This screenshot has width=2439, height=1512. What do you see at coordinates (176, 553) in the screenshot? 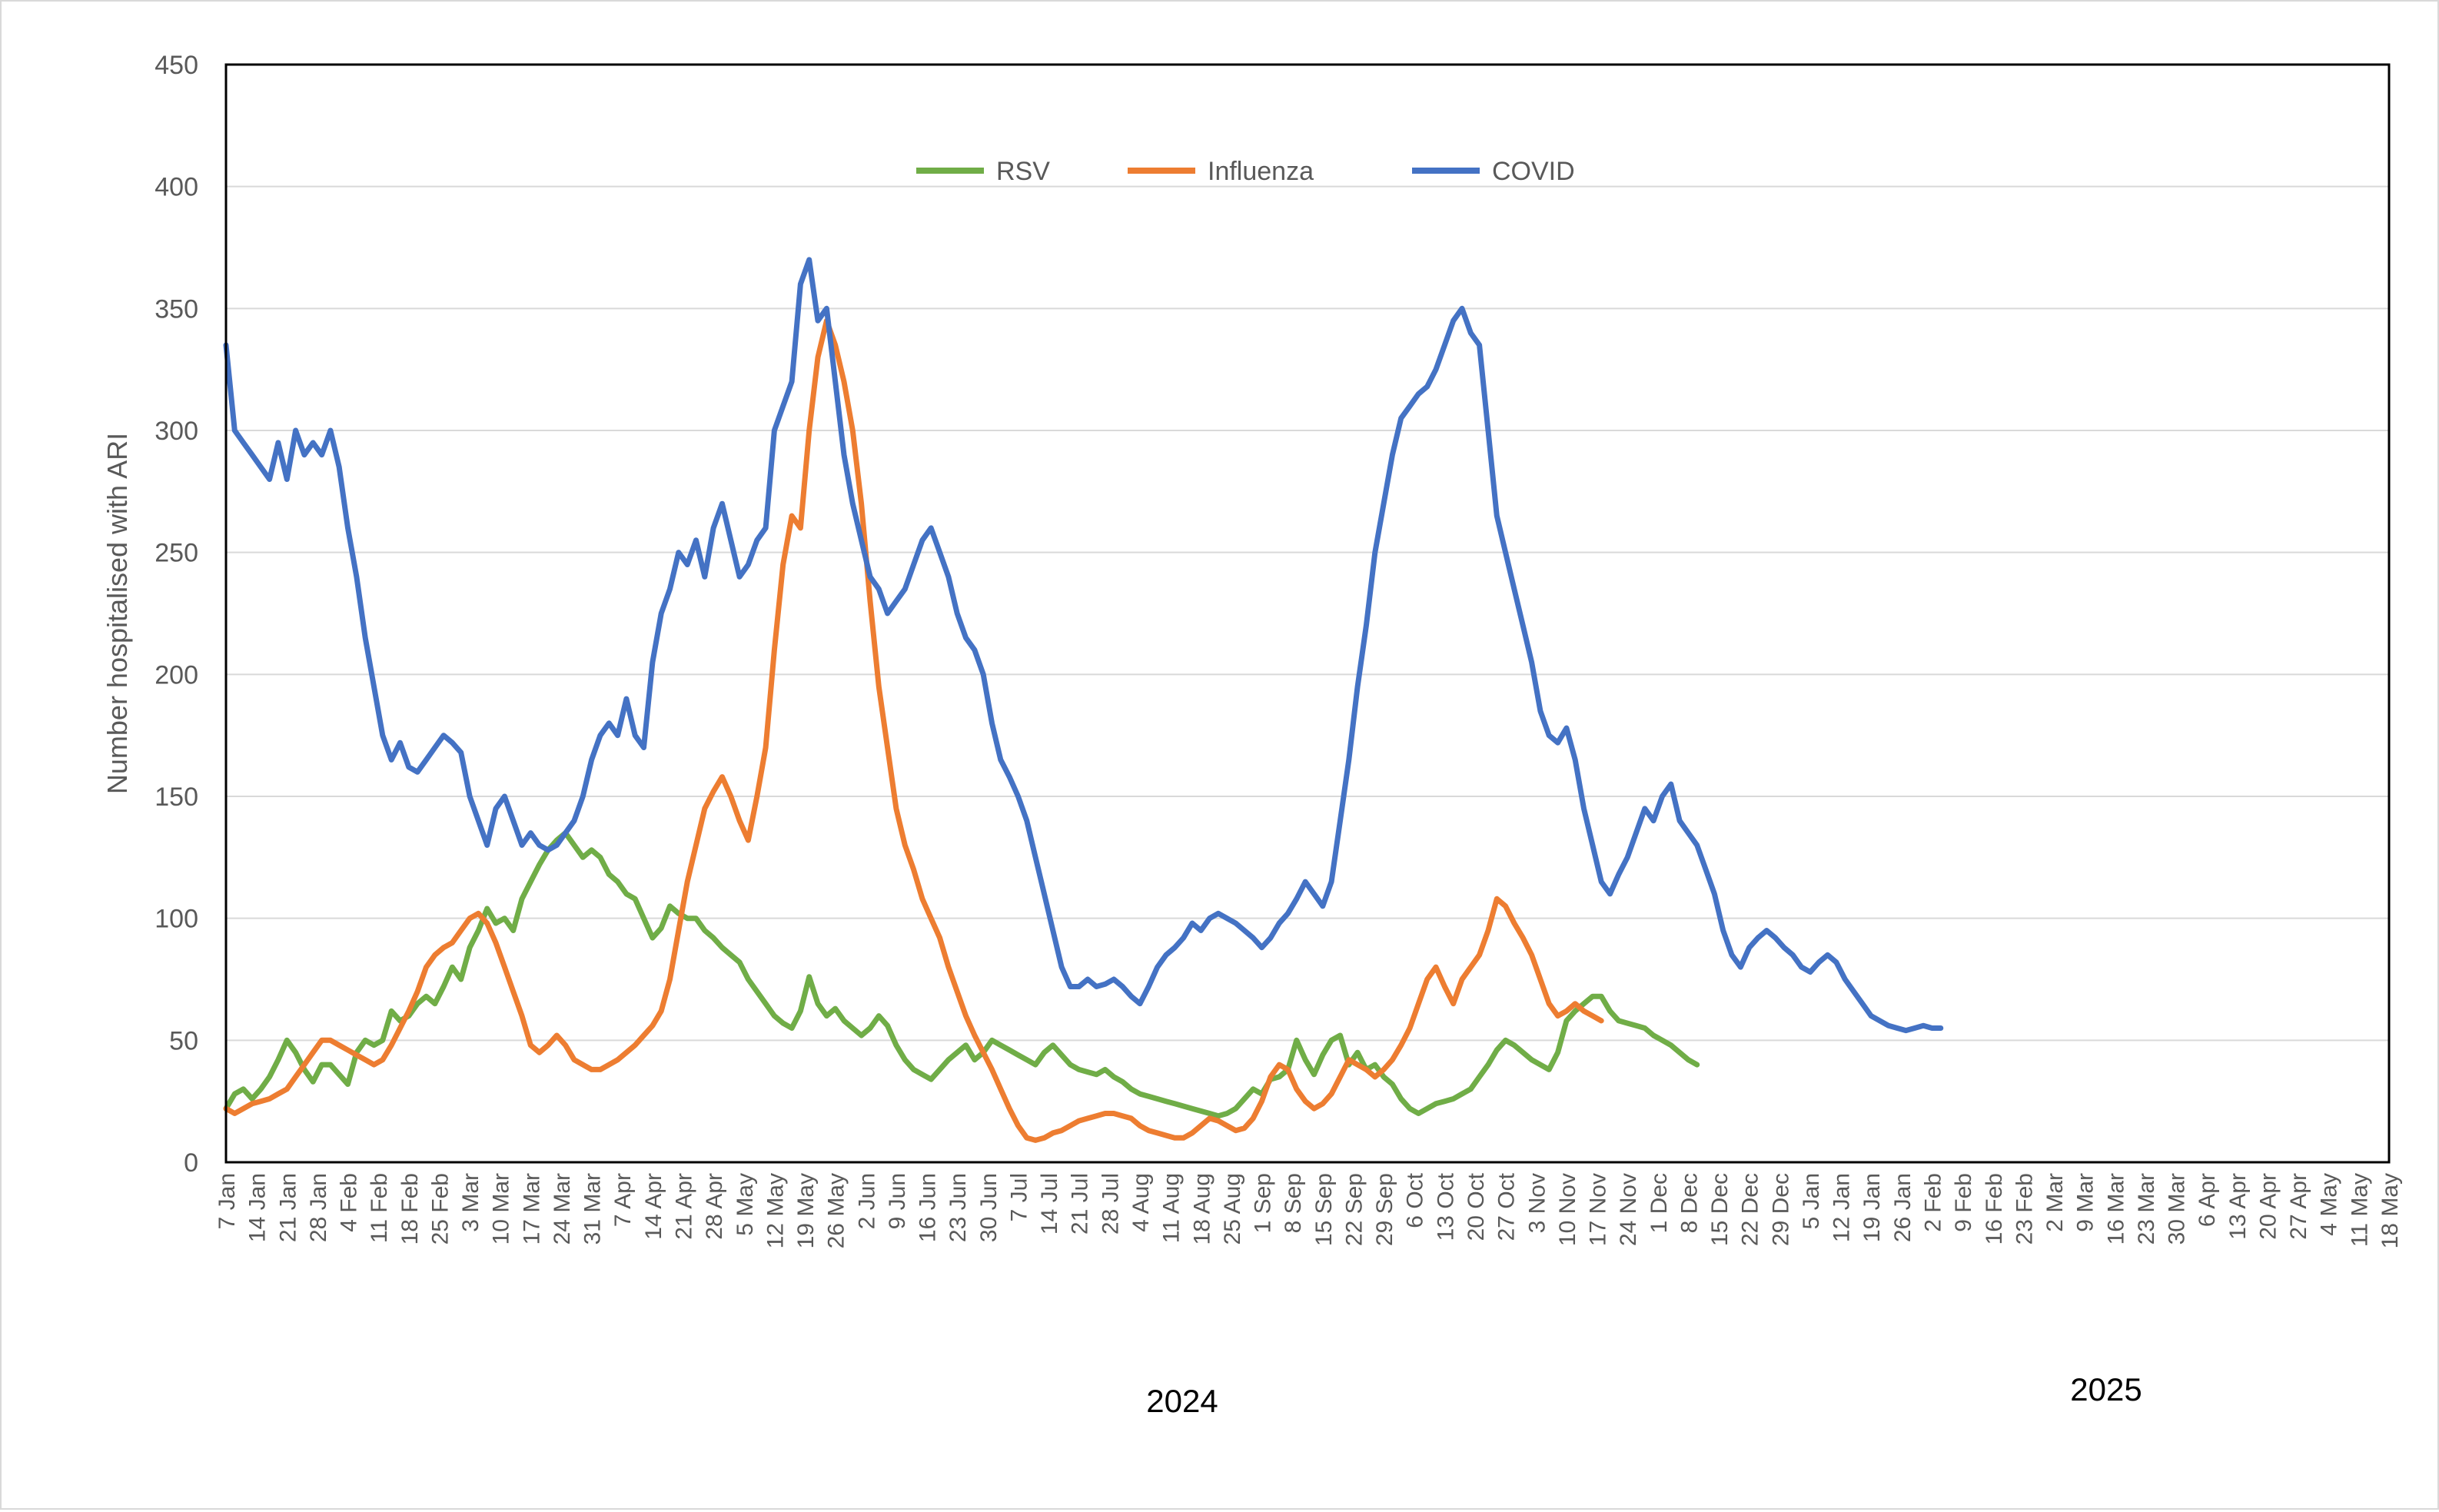
I see `y-tick-label: 250` at bounding box center [176, 553].